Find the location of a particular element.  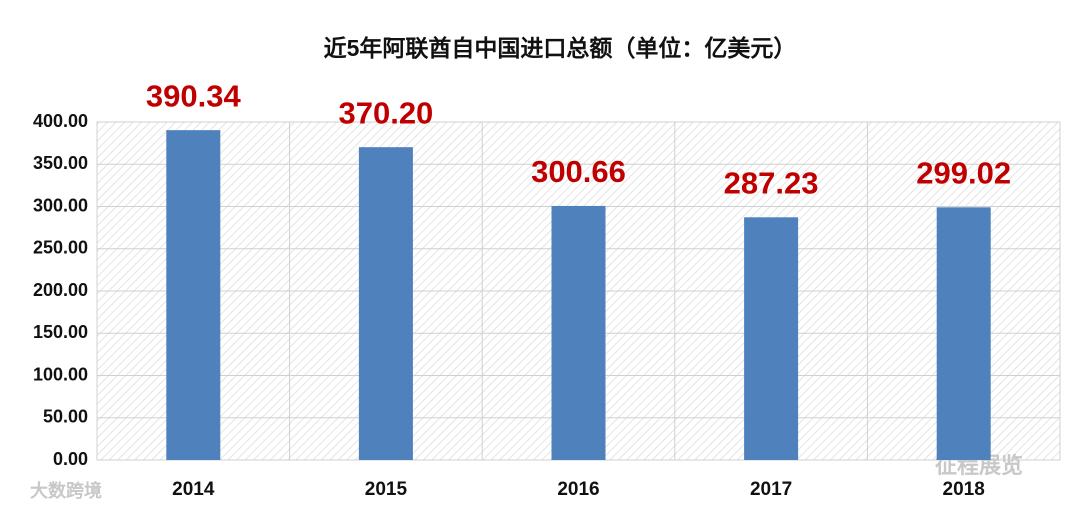

x-tick-label: 2016 is located at coordinates (578, 489).